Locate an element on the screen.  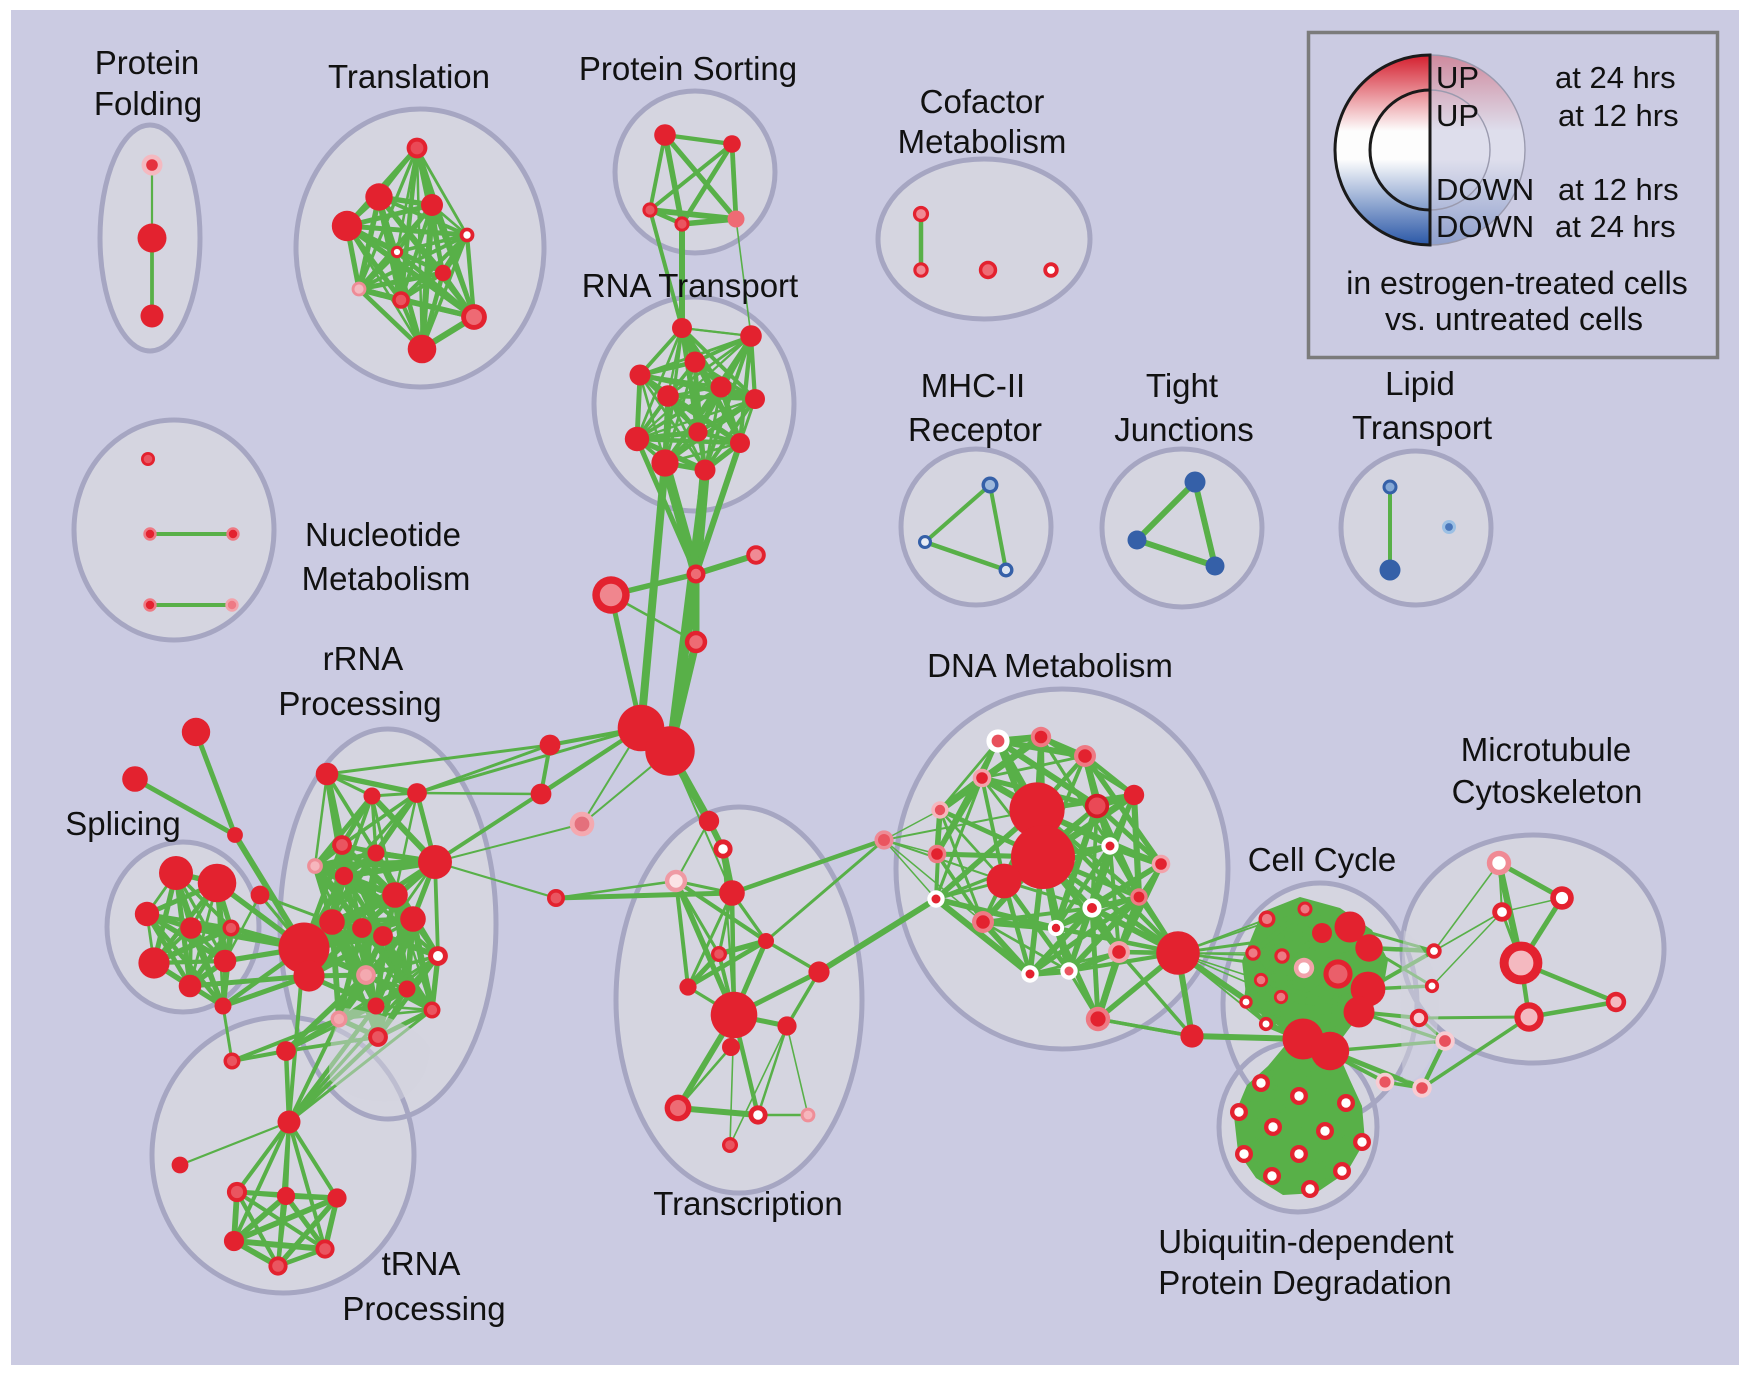
svg-text: MHC-II is located at coordinates (973, 385).